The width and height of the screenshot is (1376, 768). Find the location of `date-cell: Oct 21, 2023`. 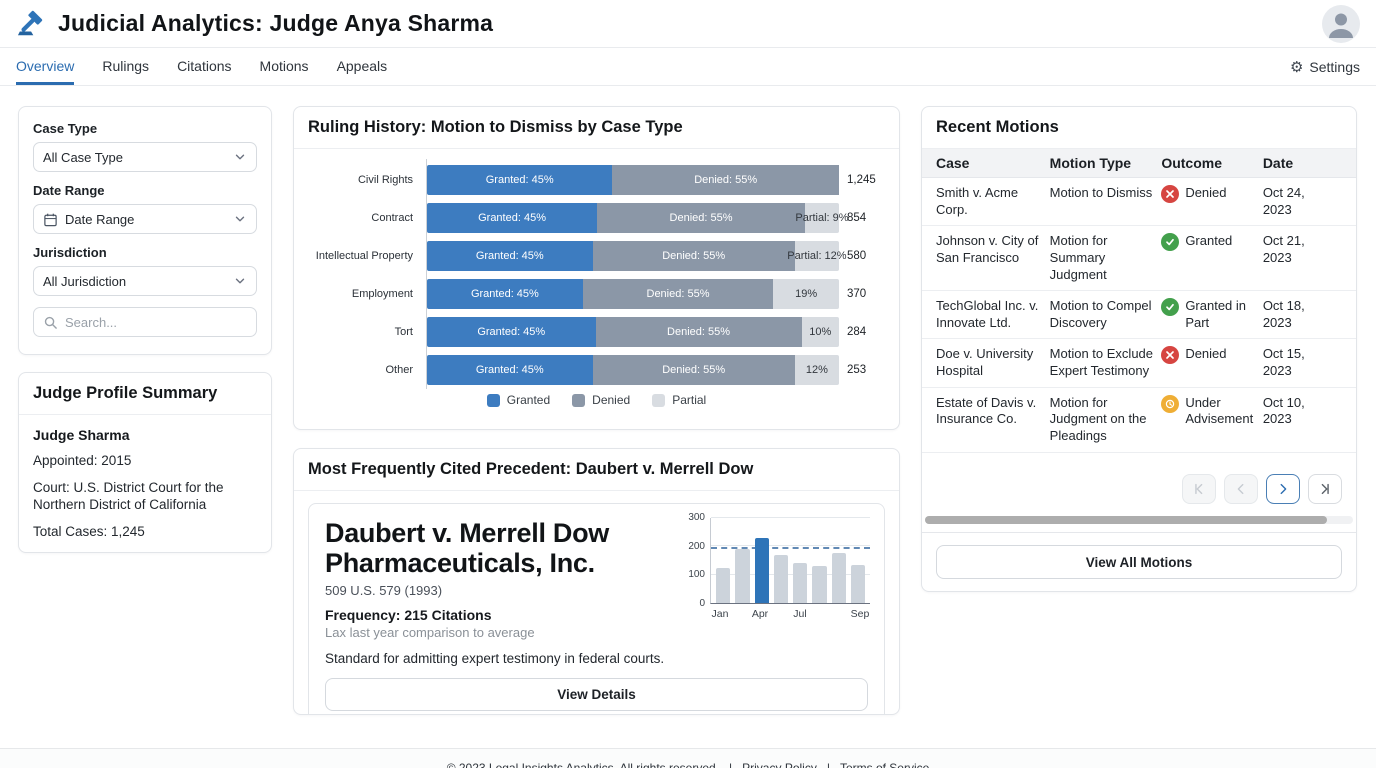

date-cell: Oct 21, 2023 is located at coordinates (1283, 249).